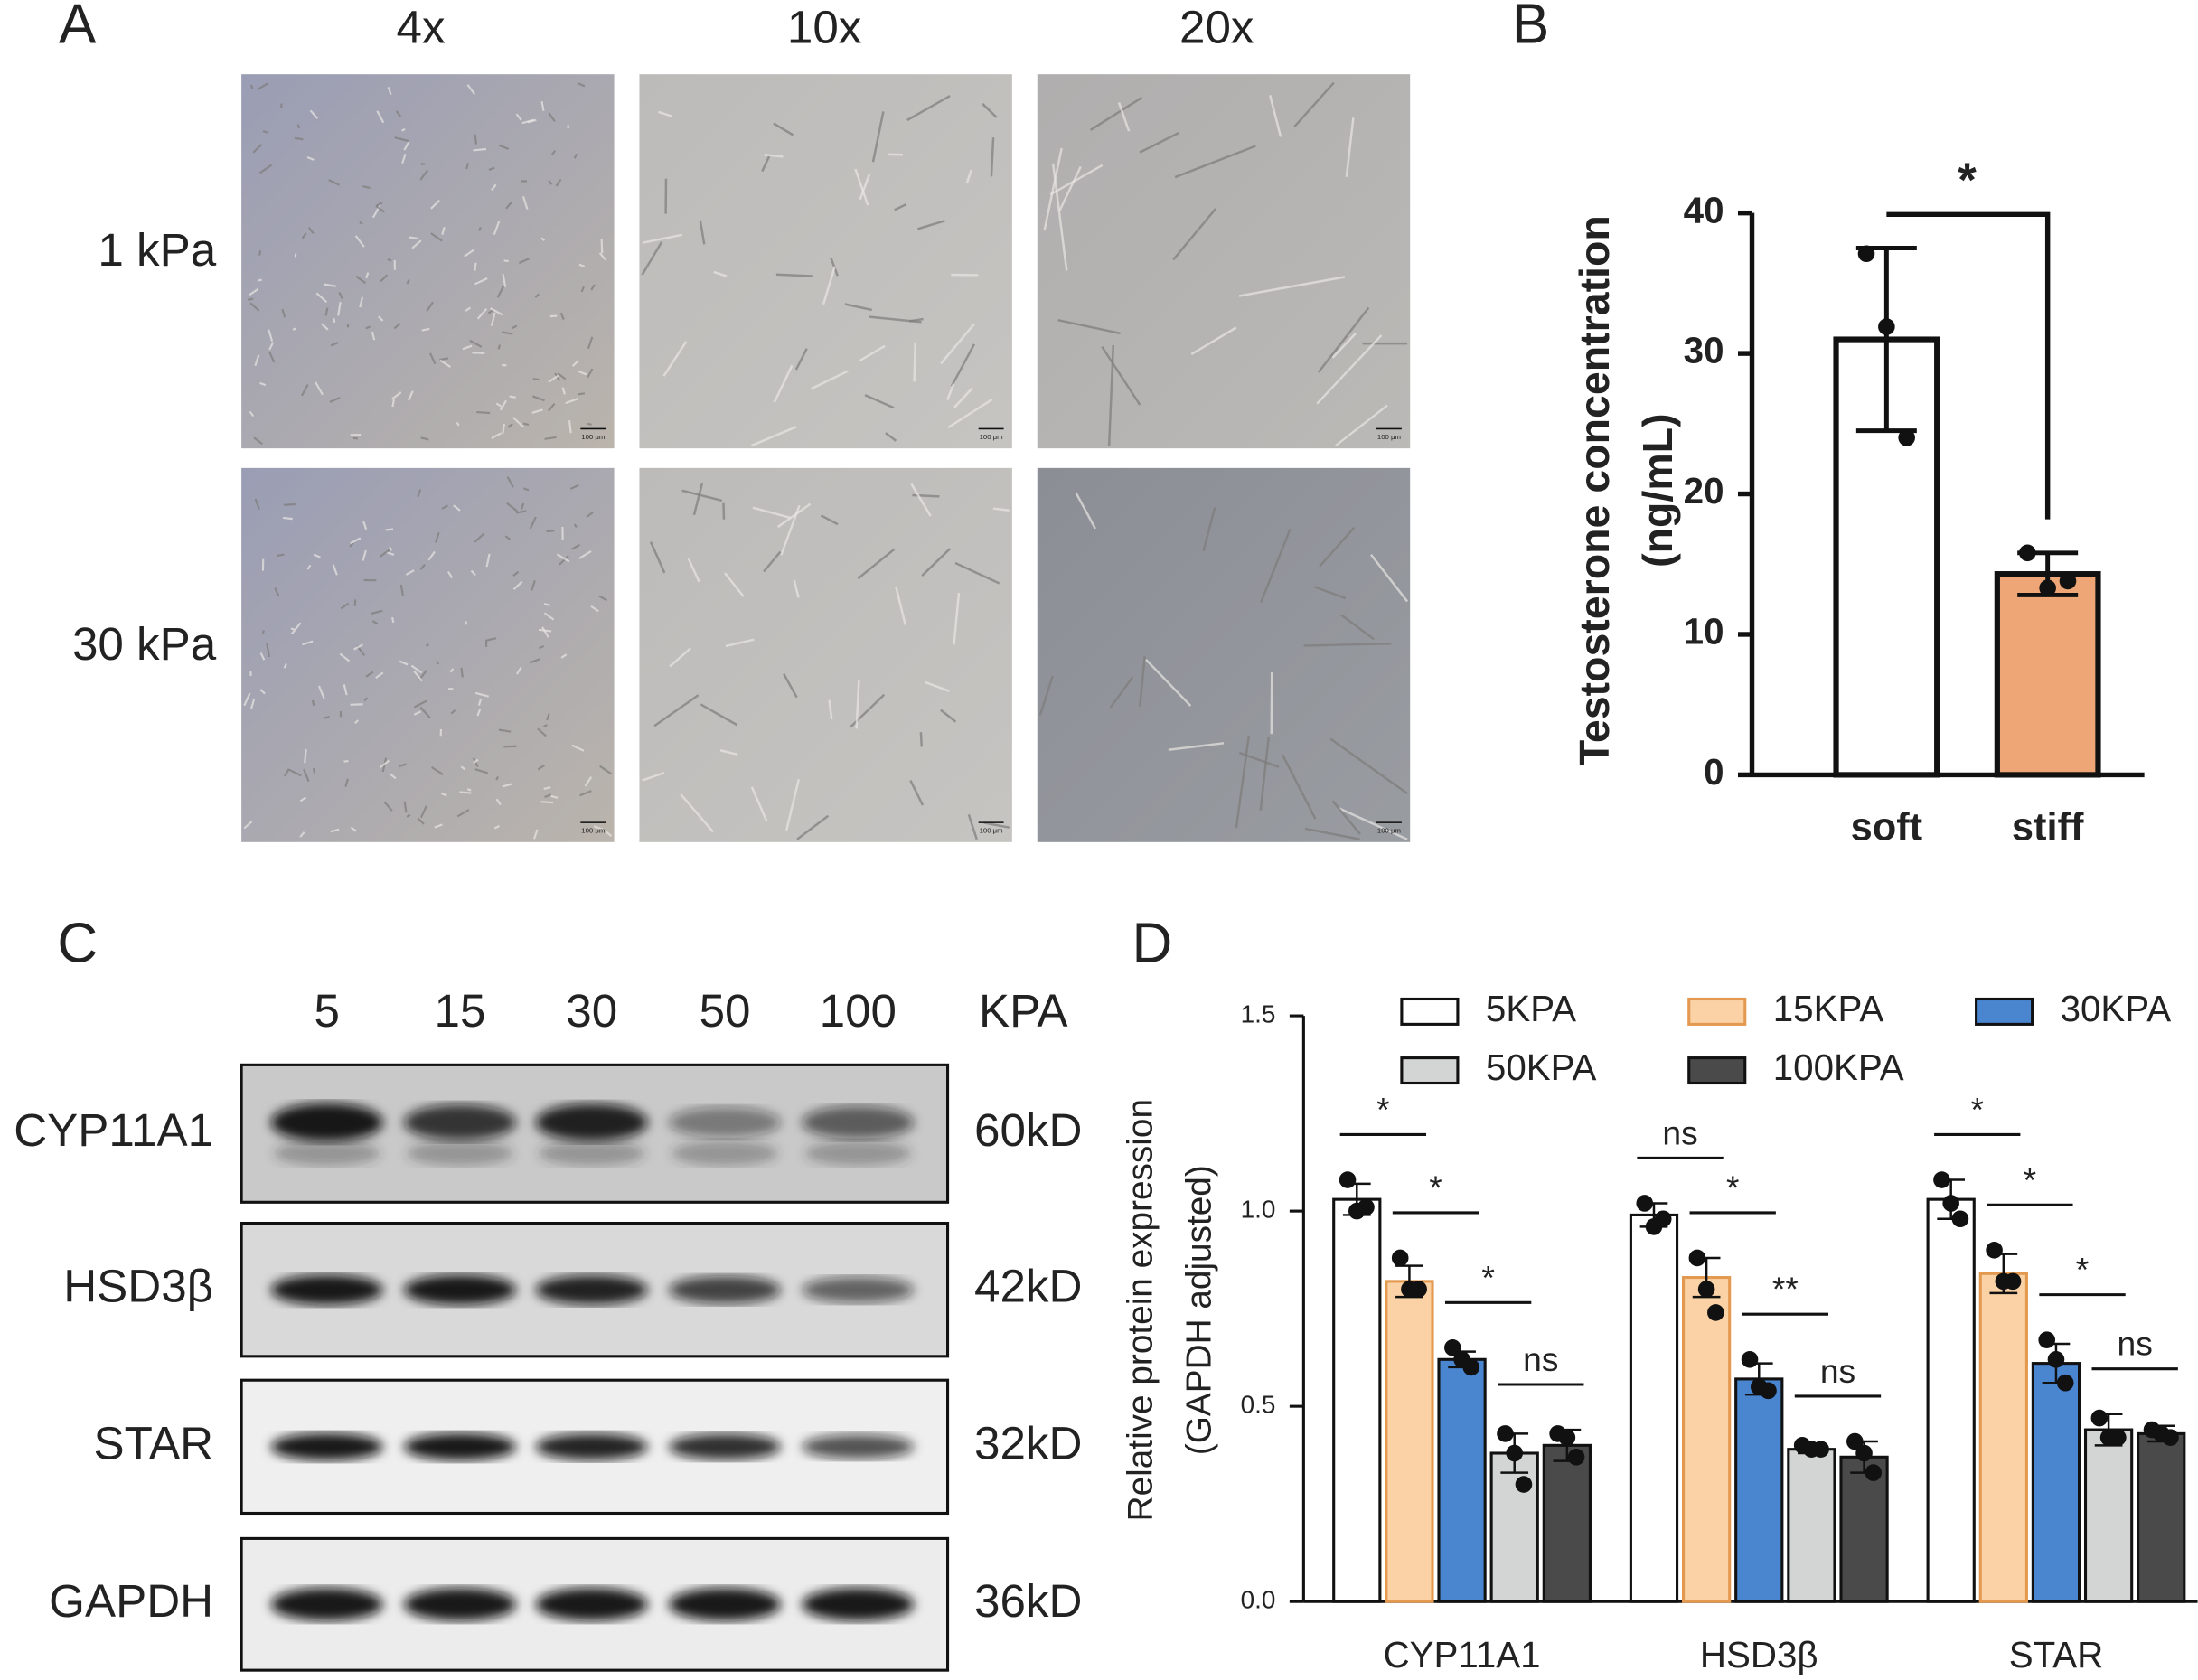  I want to click on micrograph, so click(1224, 655).